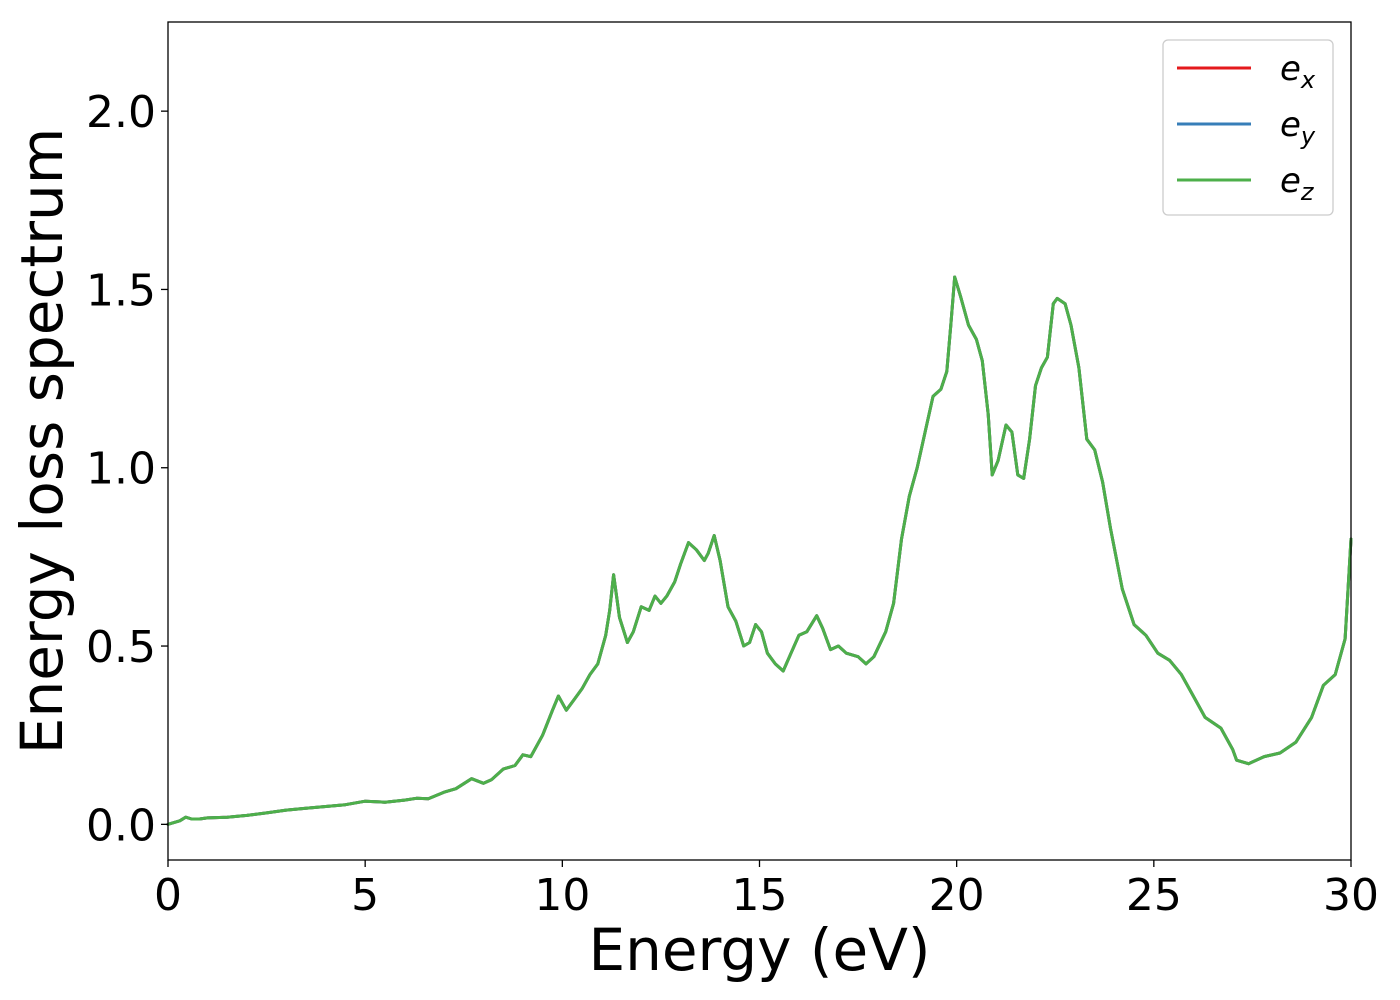  I want to click on y-tick-label: 0.5, so click(121, 647).